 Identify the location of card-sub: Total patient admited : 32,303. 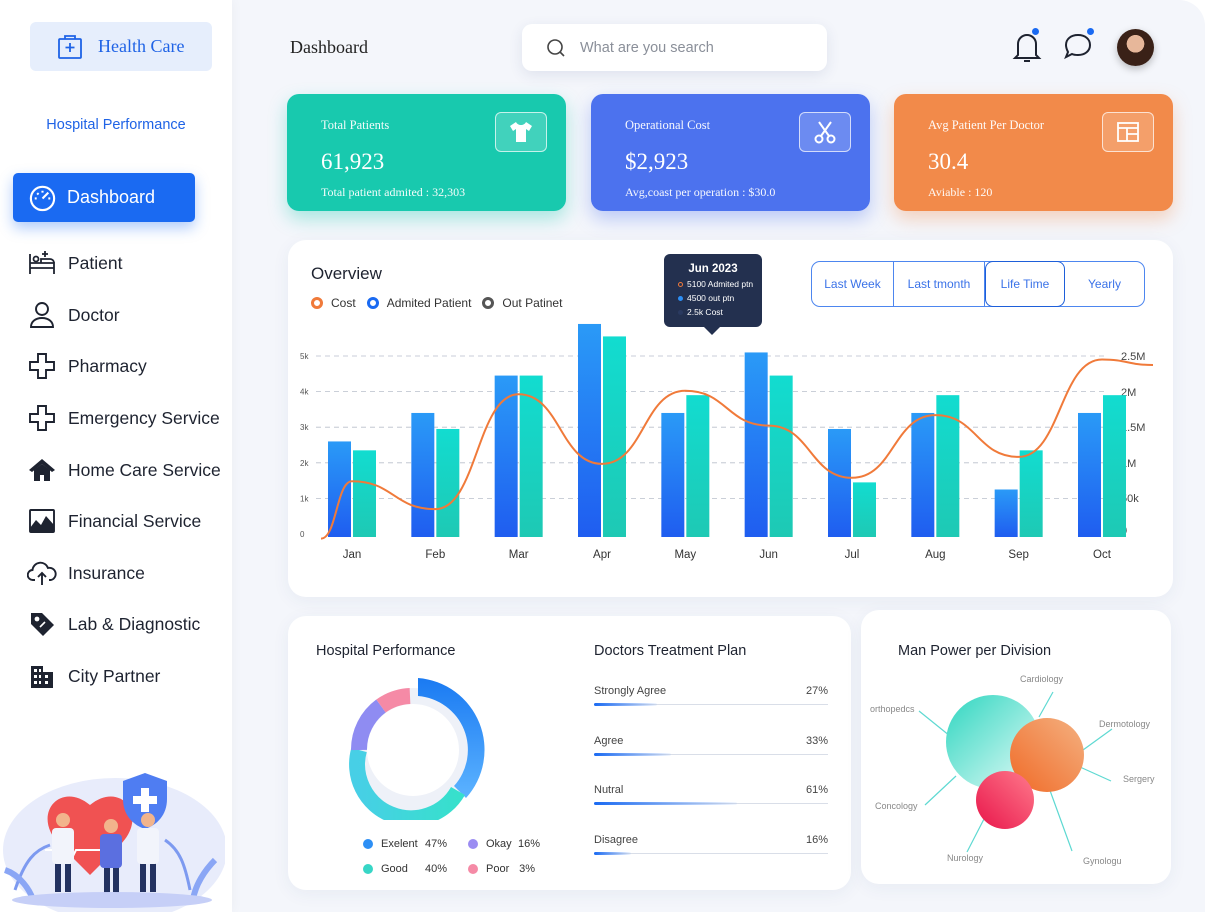
(393, 192).